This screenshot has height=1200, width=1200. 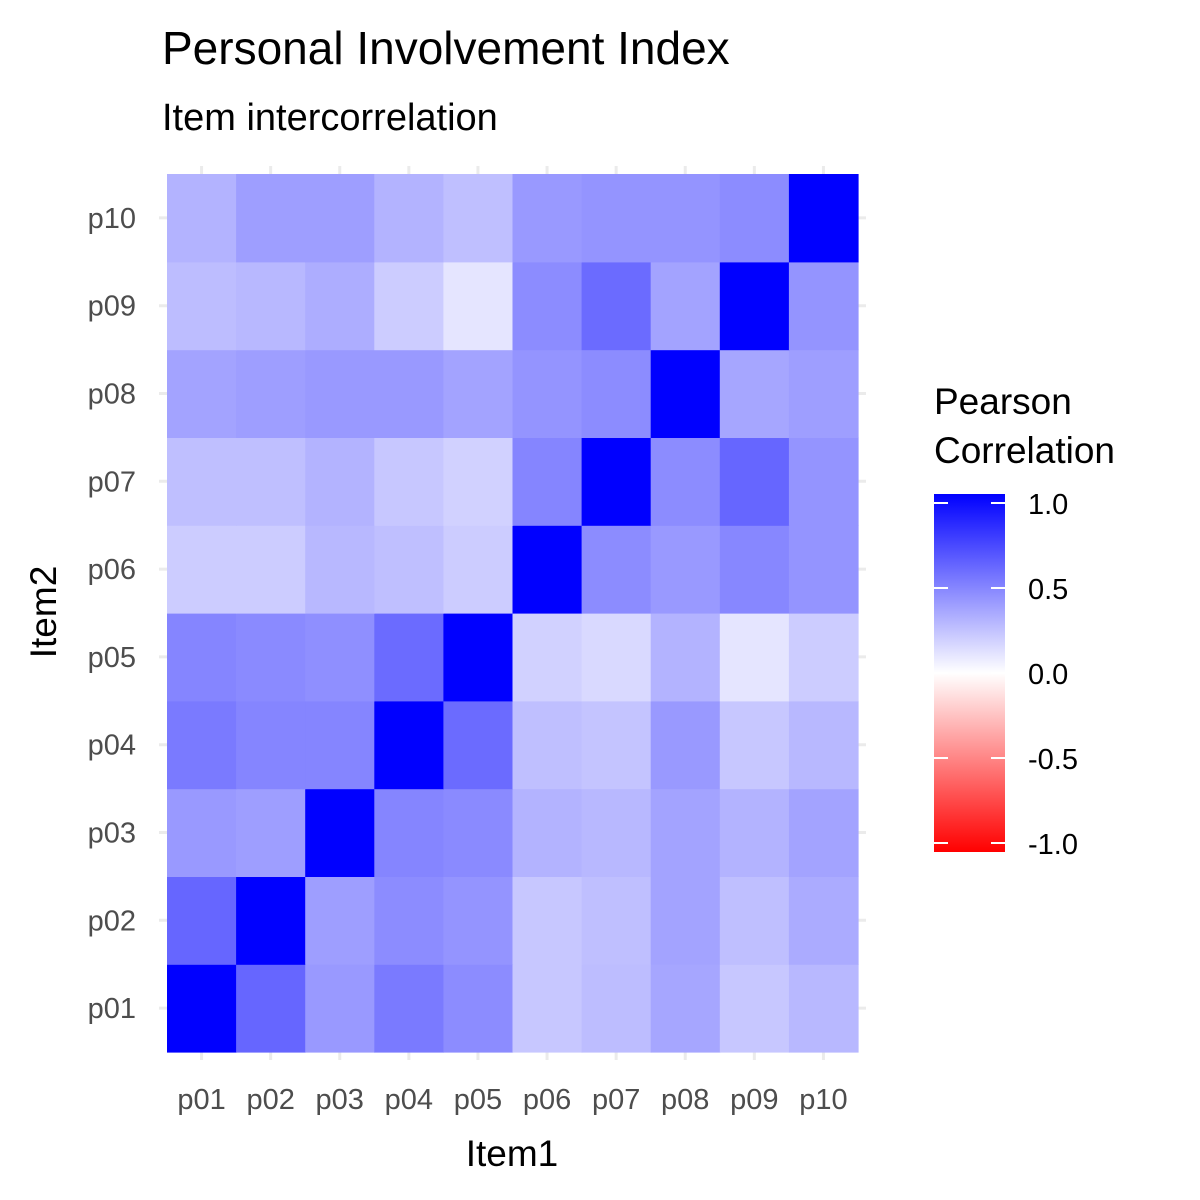 What do you see at coordinates (330, 118) in the screenshot?
I see `chart-subtitle: Item intercorrelation` at bounding box center [330, 118].